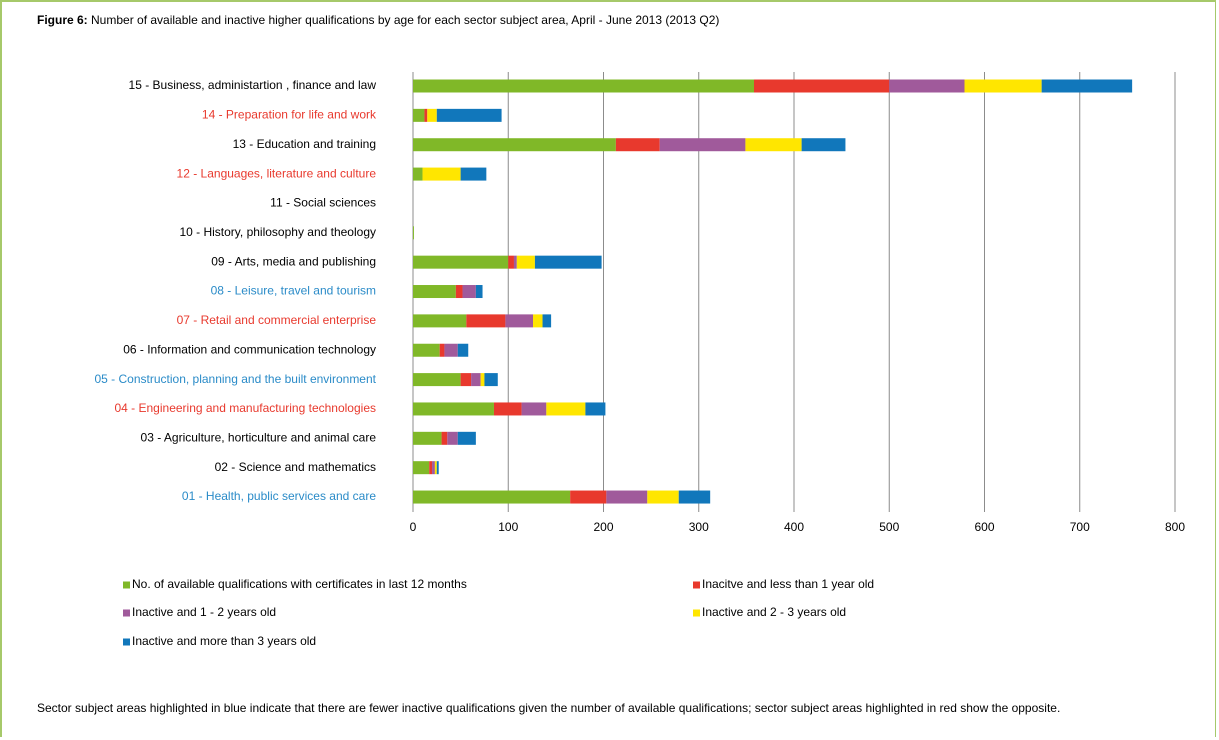  Describe the element at coordinates (224, 641) in the screenshot. I see `legend-label: Inactive and more than 3 years old` at that location.